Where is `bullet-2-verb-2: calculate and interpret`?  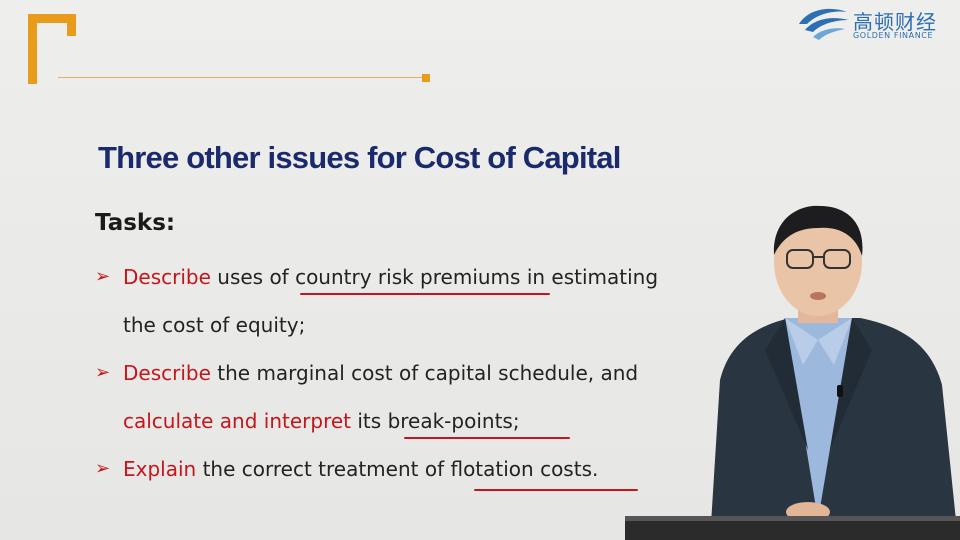 bullet-2-verb-2: calculate and interpret is located at coordinates (237, 421).